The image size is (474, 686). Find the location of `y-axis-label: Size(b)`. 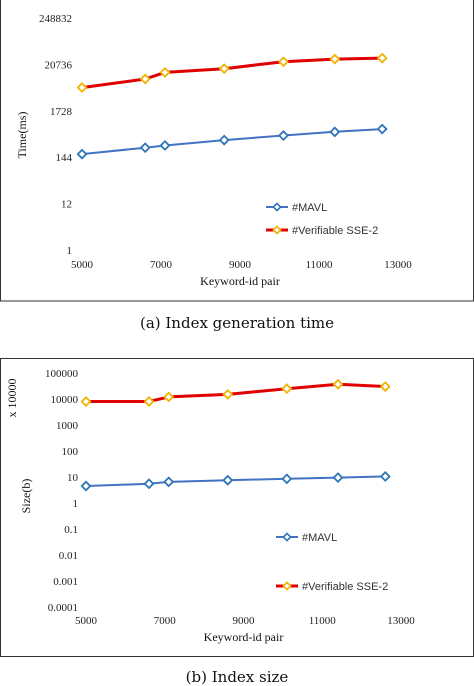

y-axis-label: Size(b) is located at coordinates (26, 496).